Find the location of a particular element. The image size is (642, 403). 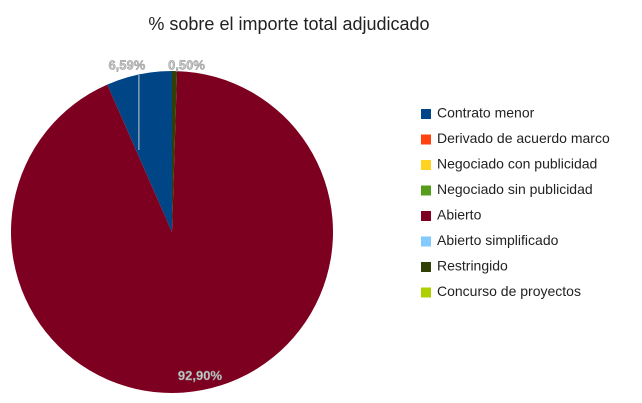

data-label: 0,50% is located at coordinates (186, 64).